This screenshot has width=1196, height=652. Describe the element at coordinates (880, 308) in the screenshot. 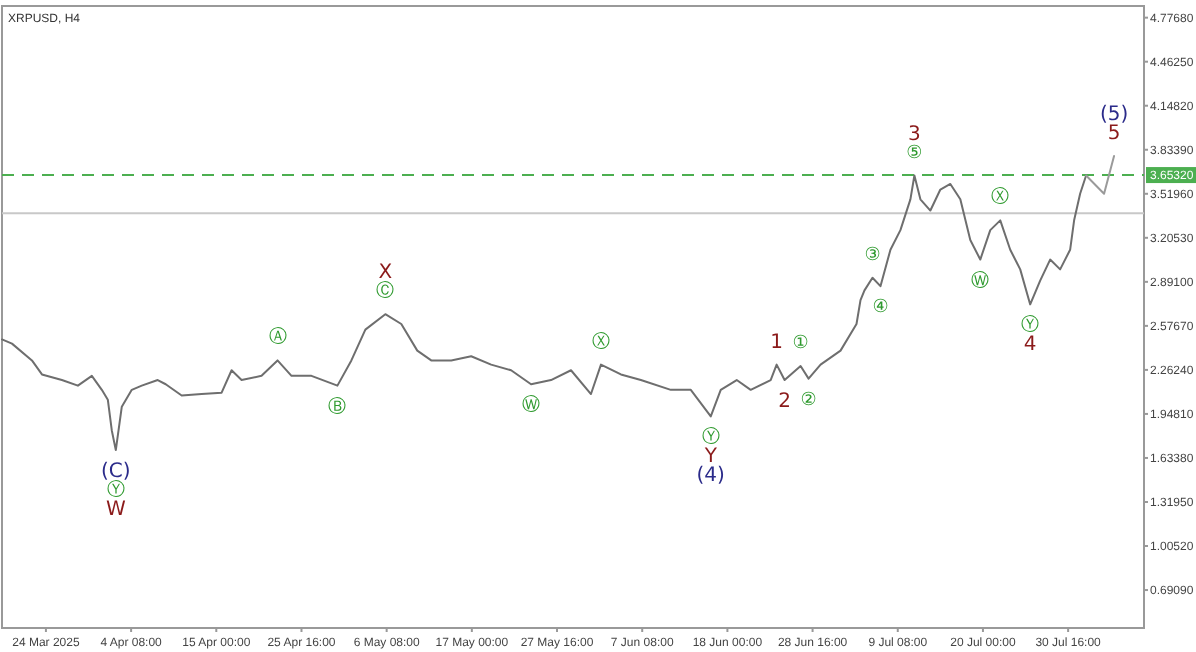

I see `annotation: ④` at that location.